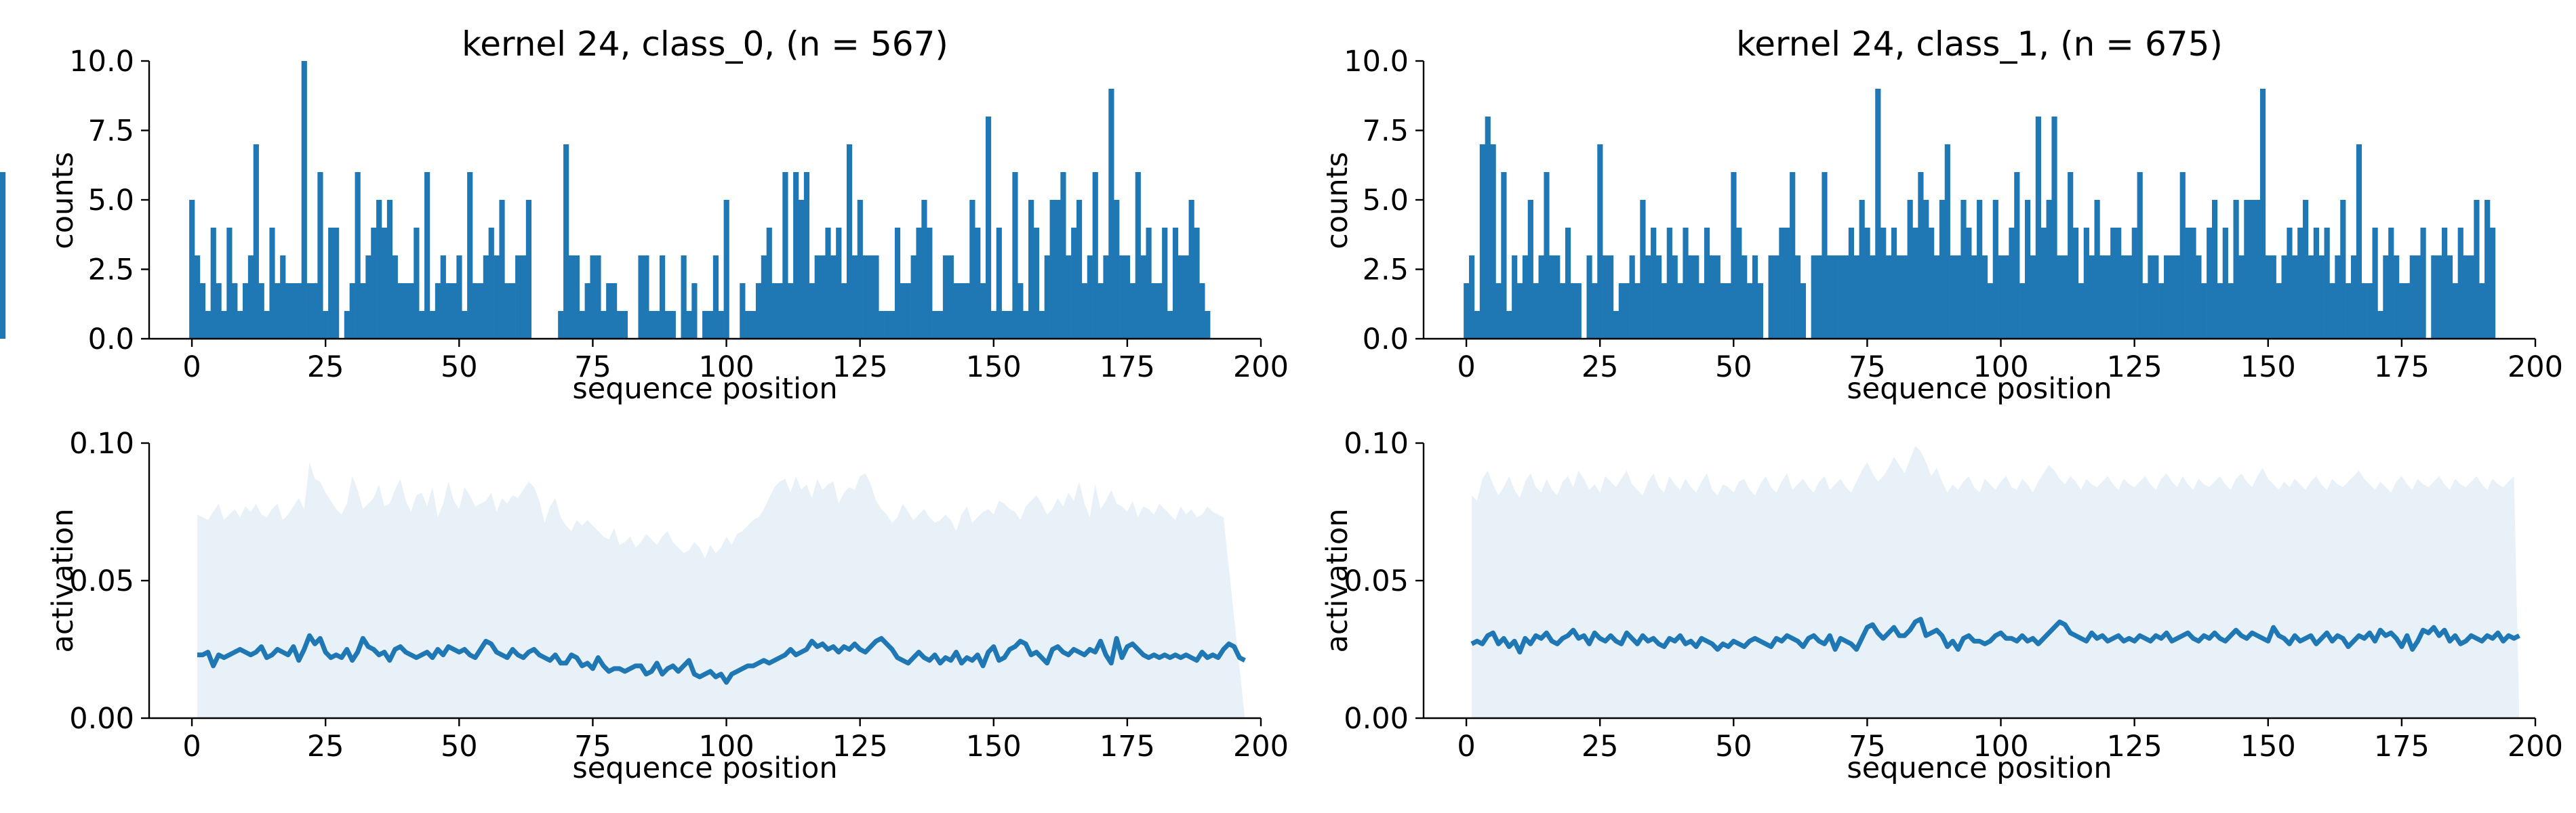  I want to click on y-tick-label: 0.05, so click(1376, 581).